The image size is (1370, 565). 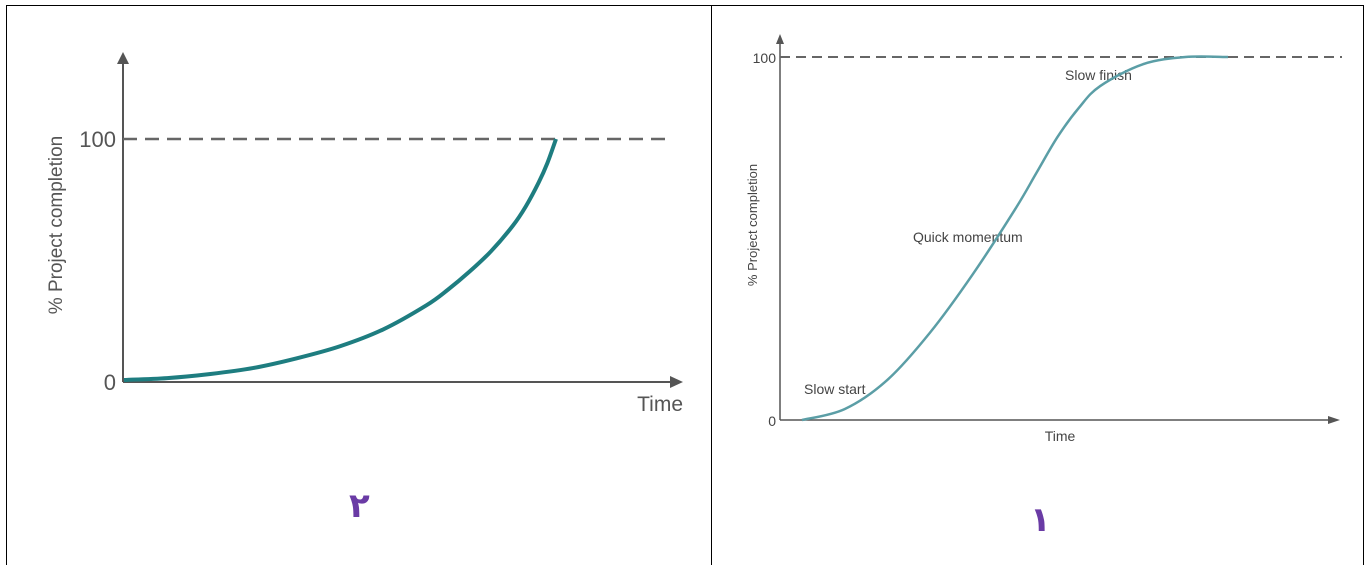 I want to click on annotation-quick-momentum: Quick momentum, so click(x=968, y=237).